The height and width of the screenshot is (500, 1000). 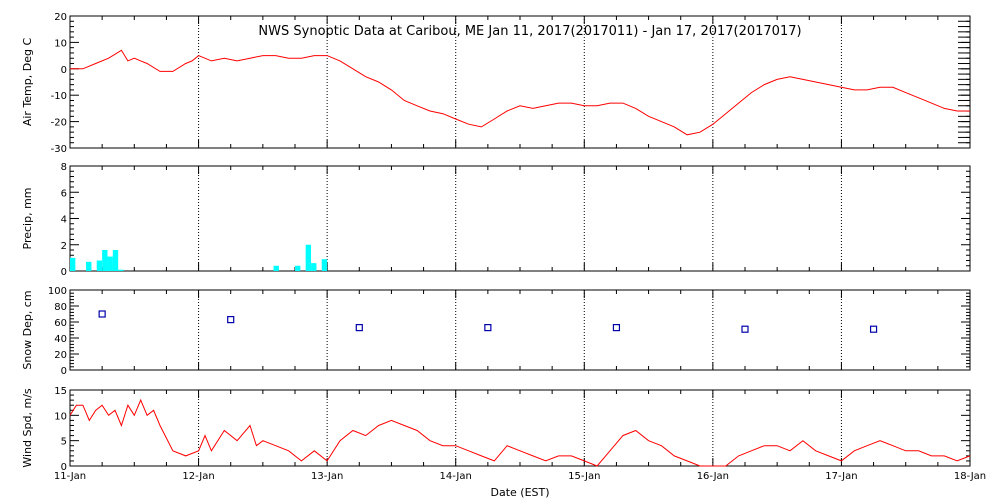 I want to click on x-tick-label: 15-Jan, so click(x=584, y=476).